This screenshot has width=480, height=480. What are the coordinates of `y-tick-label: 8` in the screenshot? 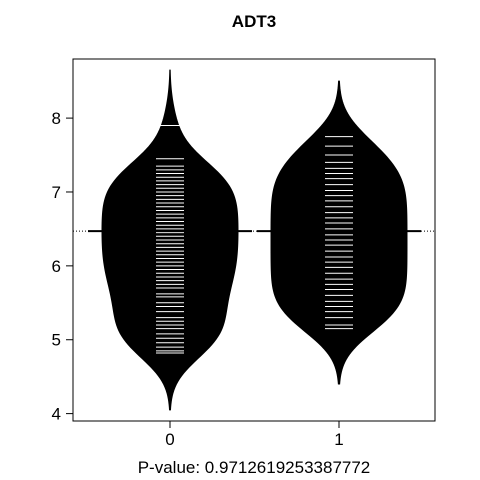 It's located at (56, 118).